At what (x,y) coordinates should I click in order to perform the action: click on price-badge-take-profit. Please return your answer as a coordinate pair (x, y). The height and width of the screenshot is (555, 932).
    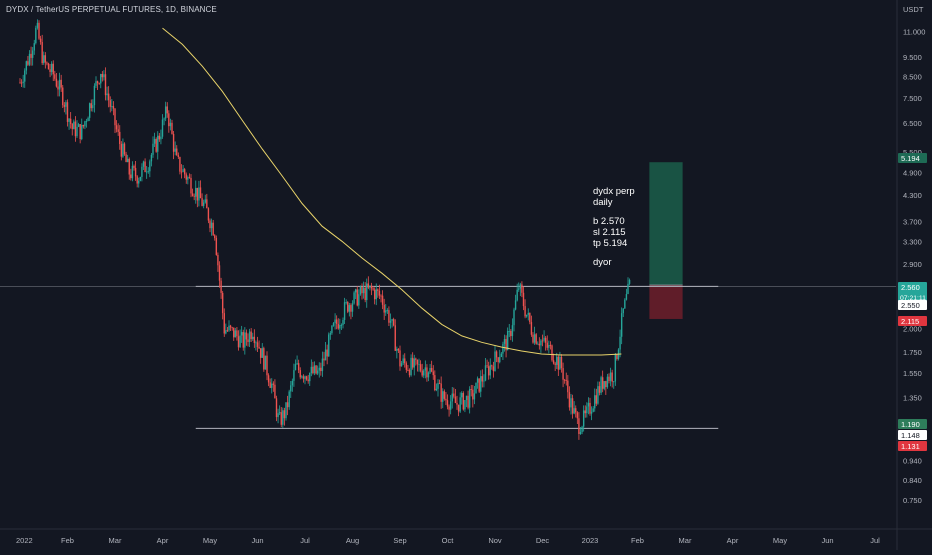
    Looking at the image, I should click on (912, 158).